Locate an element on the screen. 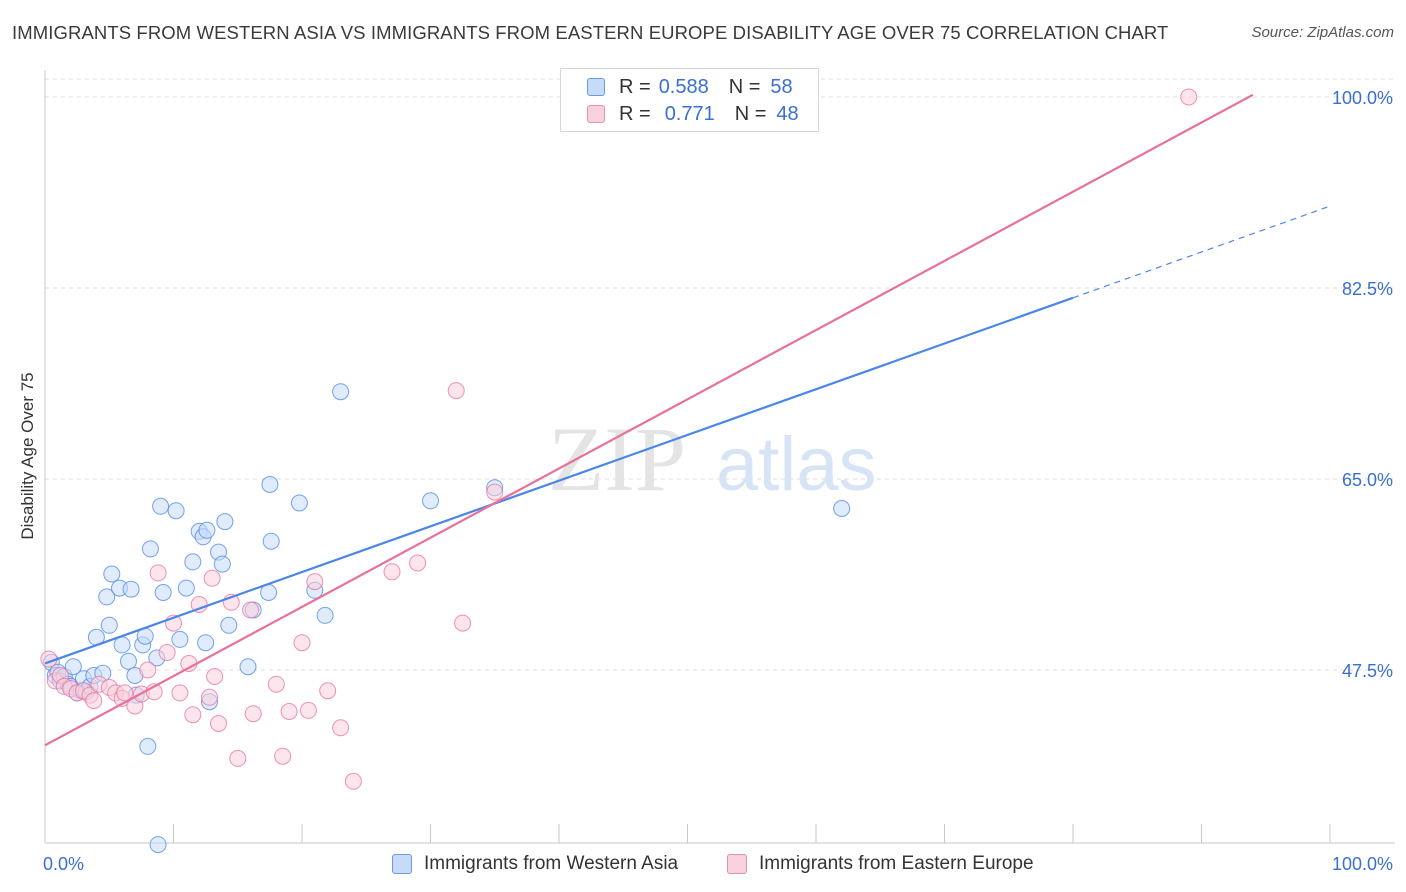 The height and width of the screenshot is (892, 1406). watermark-atlas: atlas is located at coordinates (796, 464).